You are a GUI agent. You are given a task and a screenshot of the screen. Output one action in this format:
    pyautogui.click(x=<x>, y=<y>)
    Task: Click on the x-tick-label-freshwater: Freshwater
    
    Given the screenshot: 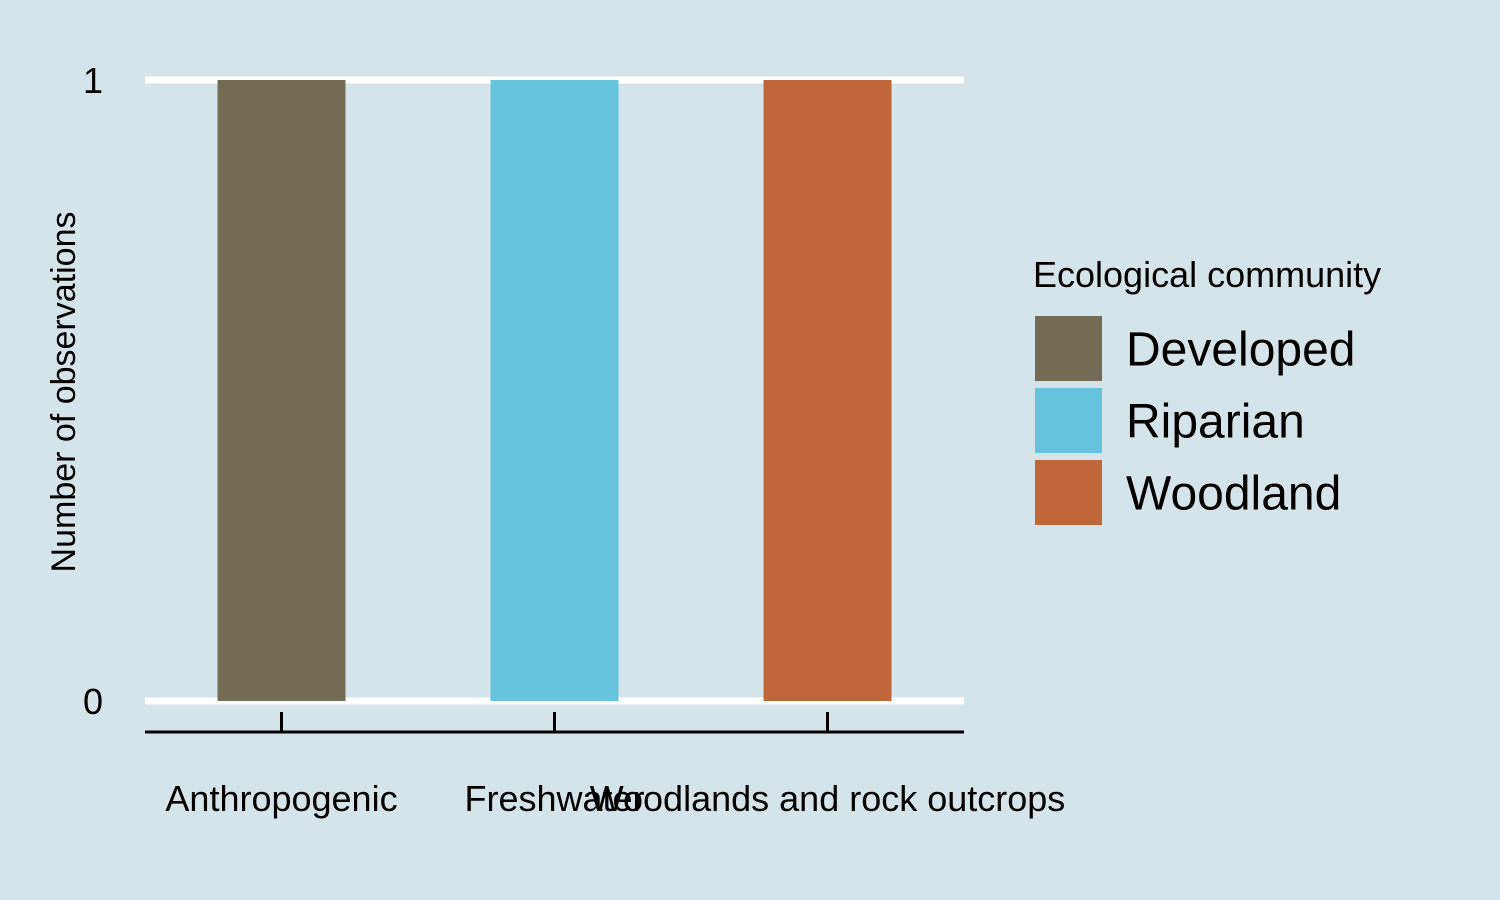 What is the action you would take?
    pyautogui.click(x=554, y=798)
    